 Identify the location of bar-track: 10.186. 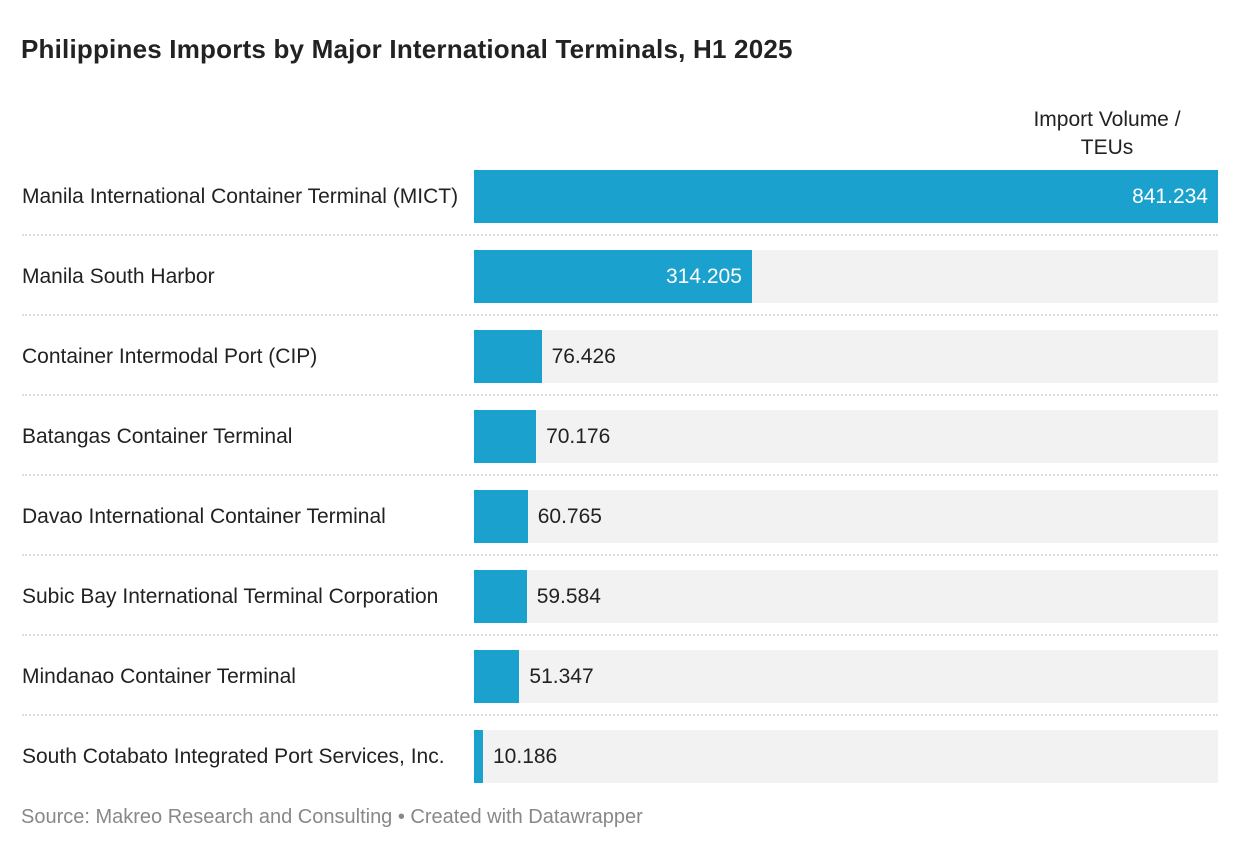
(846, 756).